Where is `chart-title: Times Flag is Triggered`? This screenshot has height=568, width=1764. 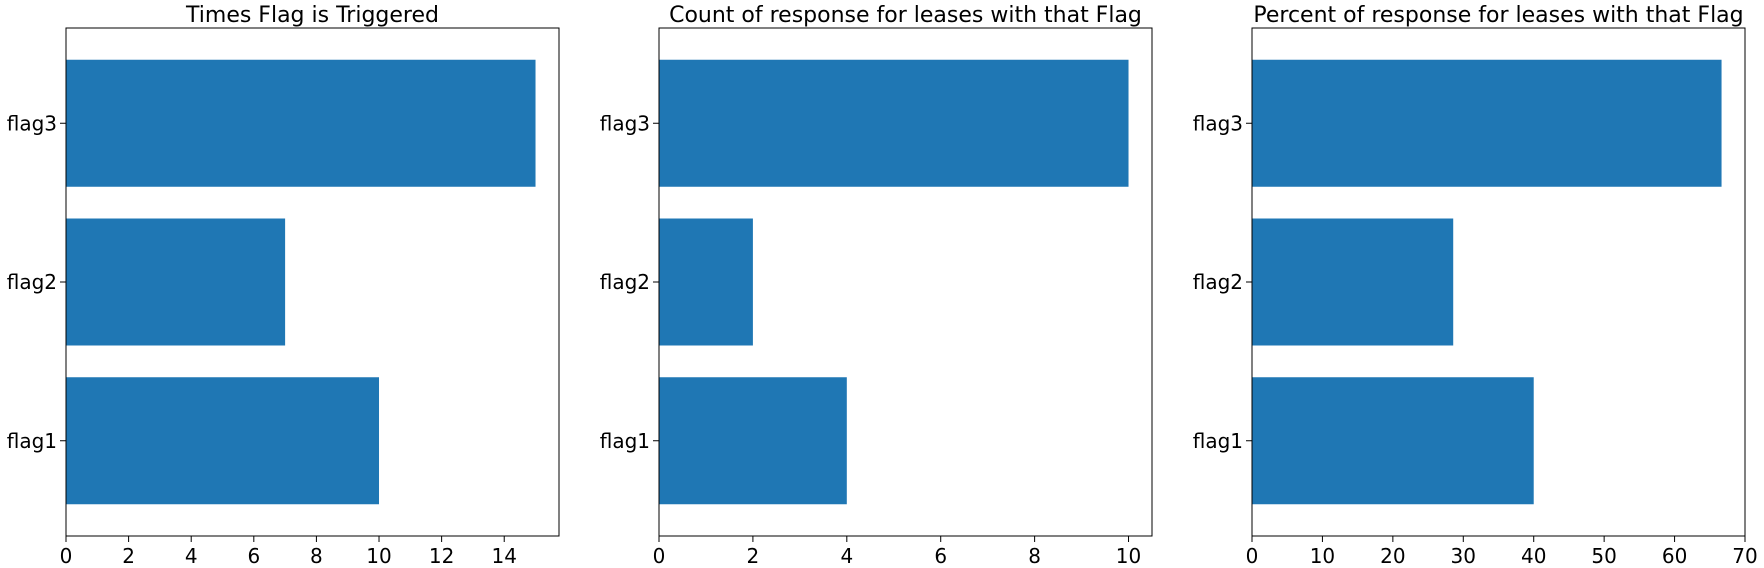 chart-title: Times Flag is Triggered is located at coordinates (312, 15).